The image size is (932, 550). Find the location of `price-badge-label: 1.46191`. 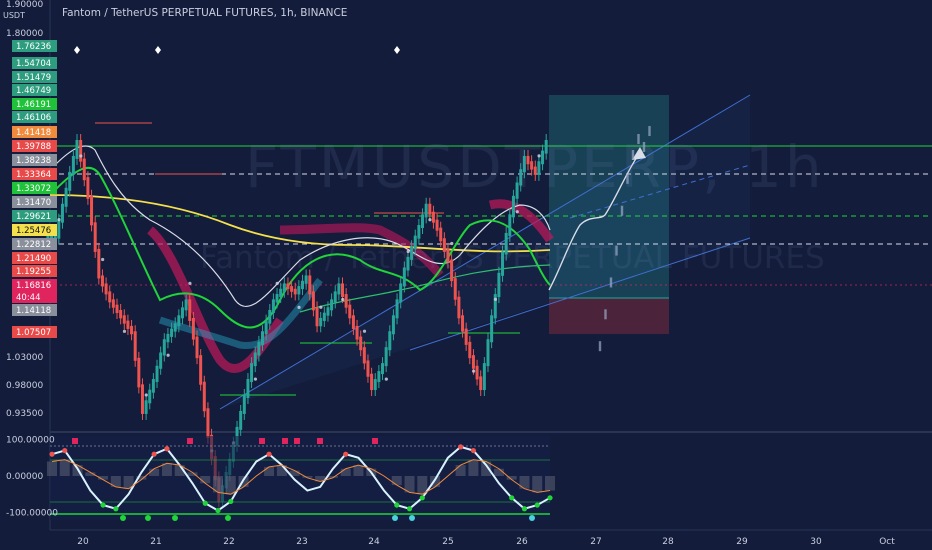

price-badge-label: 1.46191 is located at coordinates (33, 105).